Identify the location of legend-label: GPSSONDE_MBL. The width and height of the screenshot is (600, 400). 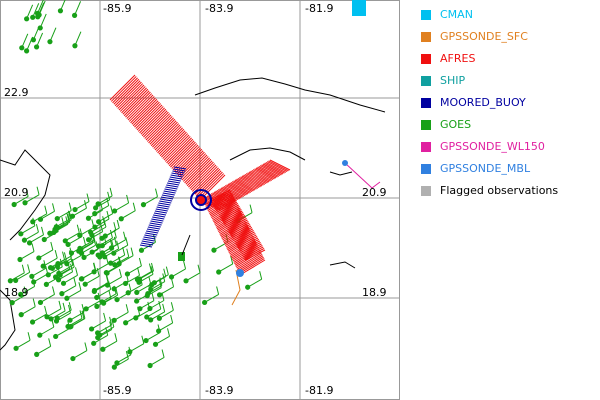
(485, 168).